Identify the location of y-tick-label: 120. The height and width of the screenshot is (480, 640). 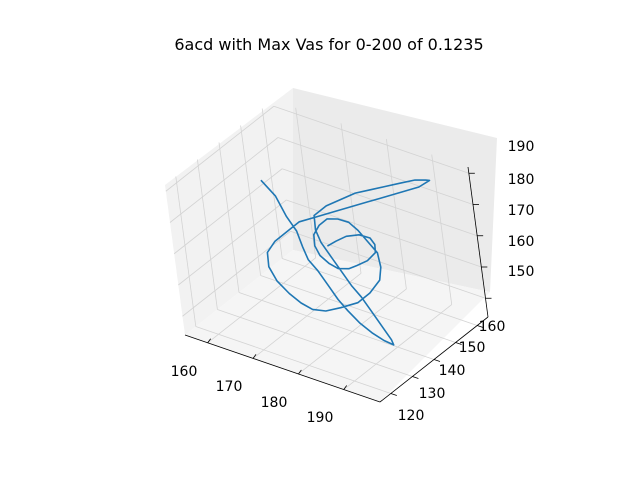
(411, 416).